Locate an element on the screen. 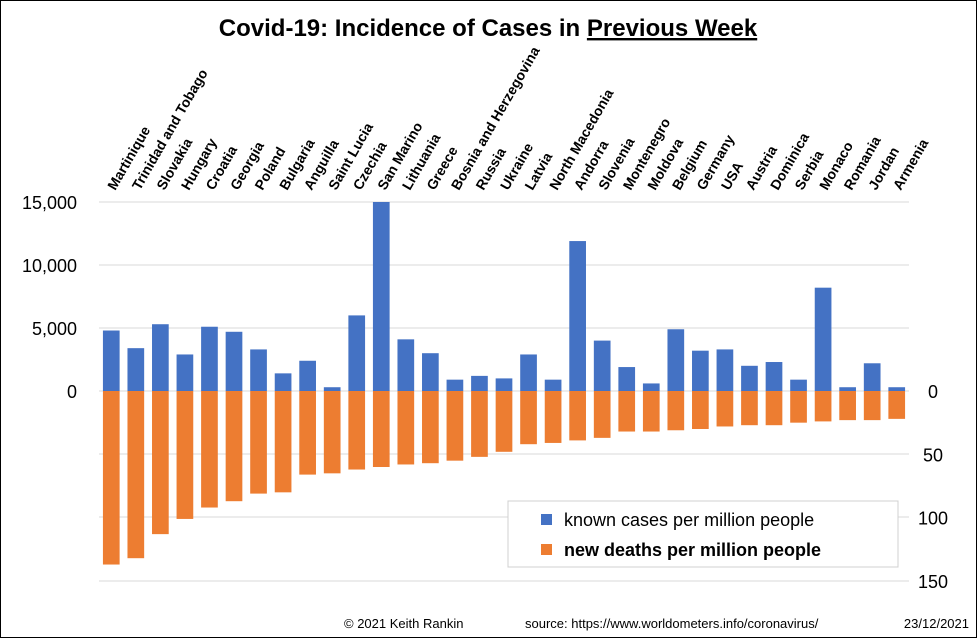 The image size is (977, 642). chart-title-prefix: Covid-19: Incidence of Cases in is located at coordinates (403, 28).